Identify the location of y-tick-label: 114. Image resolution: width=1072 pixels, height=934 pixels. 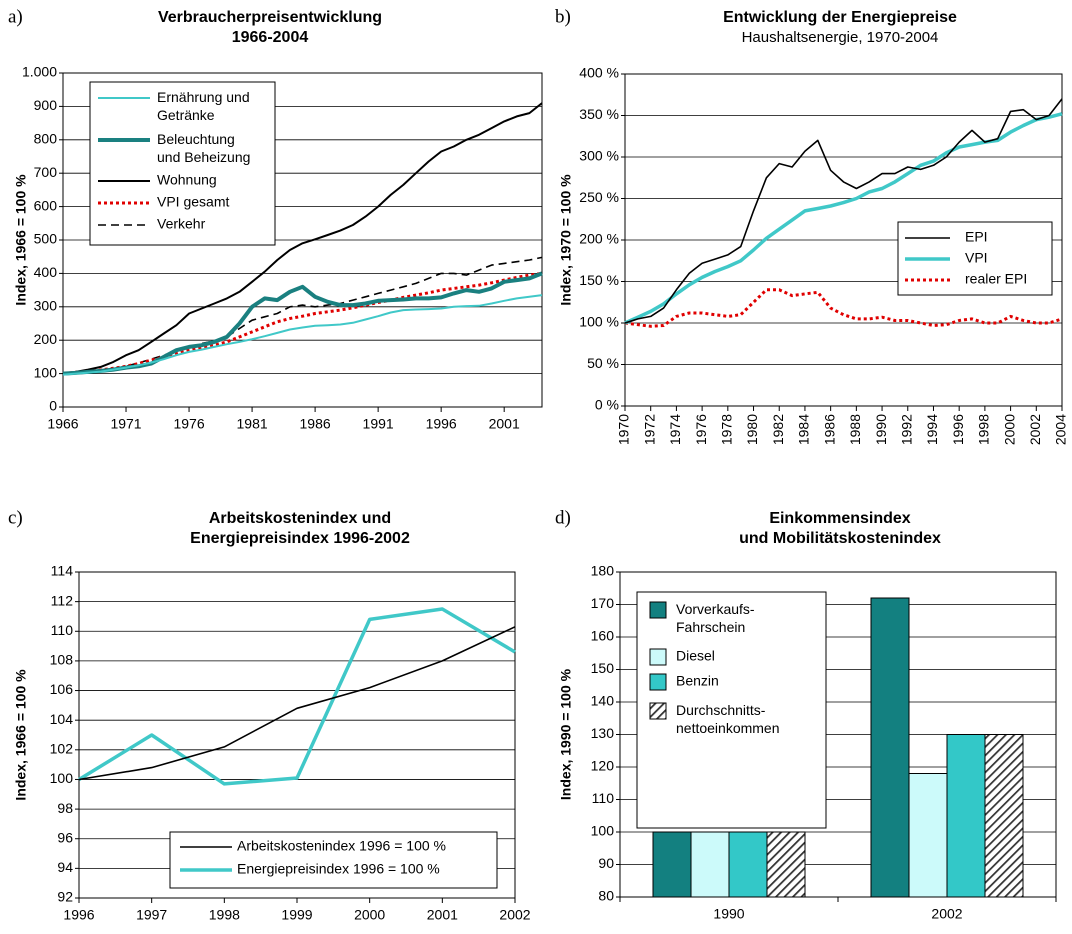
(62, 571).